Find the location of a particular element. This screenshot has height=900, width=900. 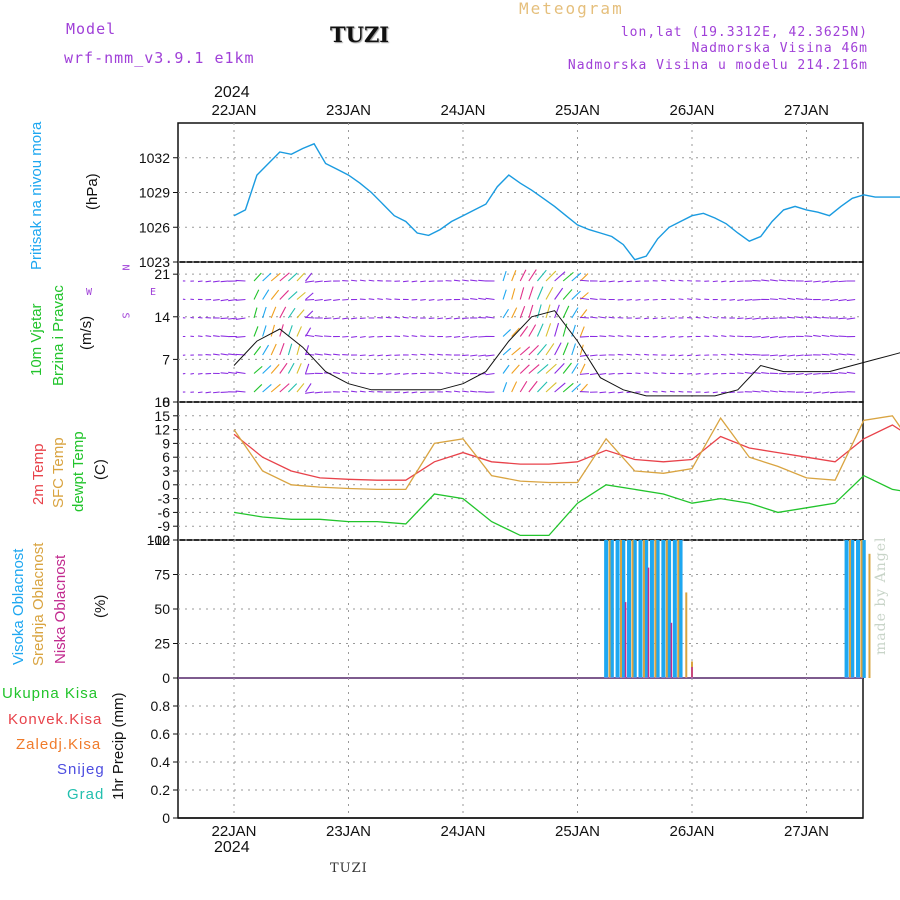

legend-total-precip: Ukupna Kisa is located at coordinates (50, 693).